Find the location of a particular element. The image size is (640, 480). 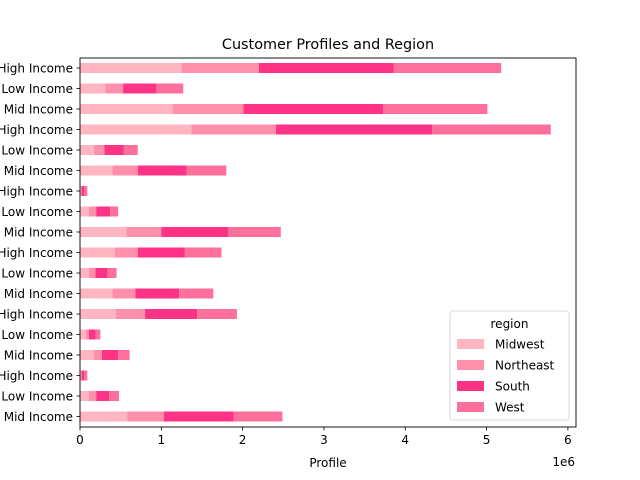

legend-swatch-midwest is located at coordinates (470, 344).